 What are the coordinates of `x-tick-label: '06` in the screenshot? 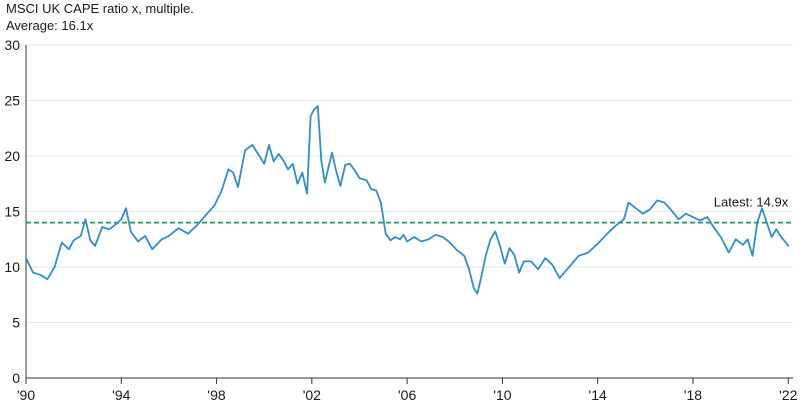 It's located at (407, 395).